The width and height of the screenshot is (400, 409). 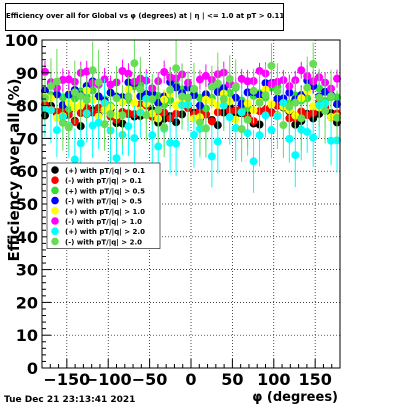 I want to click on x-axis-label: φ (degrees), so click(x=295, y=397).